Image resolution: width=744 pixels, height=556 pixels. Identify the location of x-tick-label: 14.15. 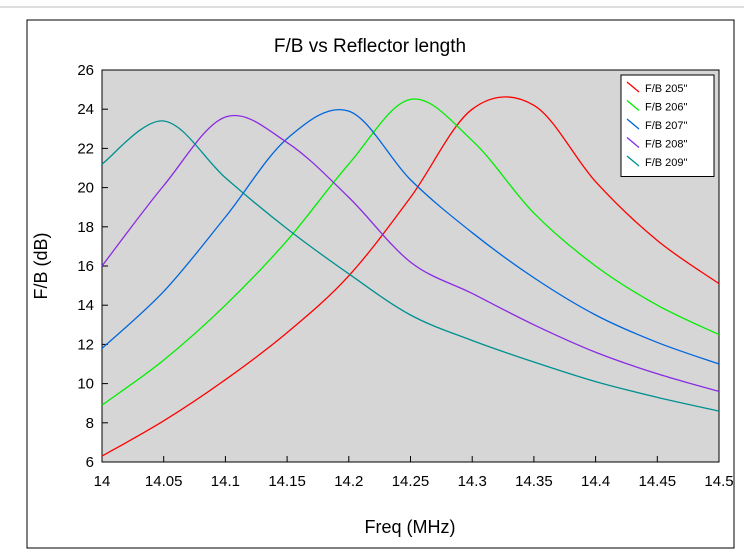
(287, 481).